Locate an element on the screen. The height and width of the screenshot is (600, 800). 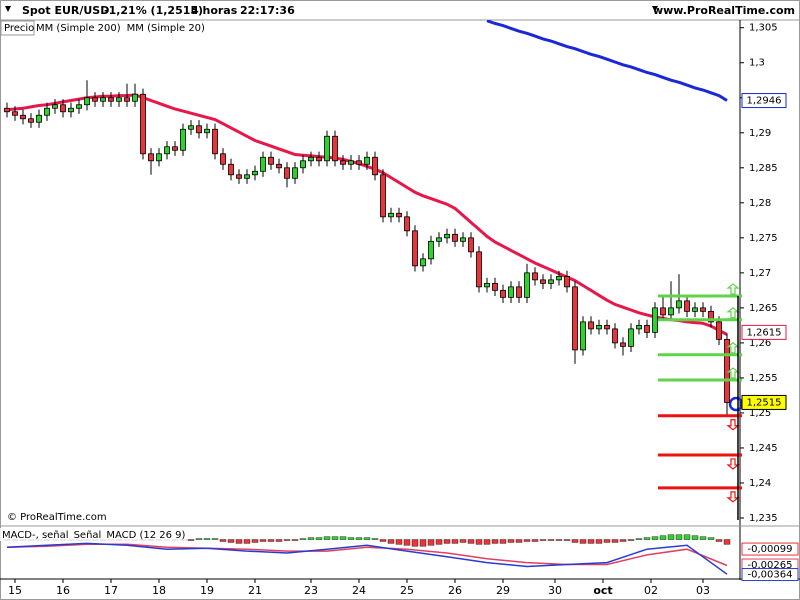
last-value-label: 1,2946 is located at coordinates (764, 101).